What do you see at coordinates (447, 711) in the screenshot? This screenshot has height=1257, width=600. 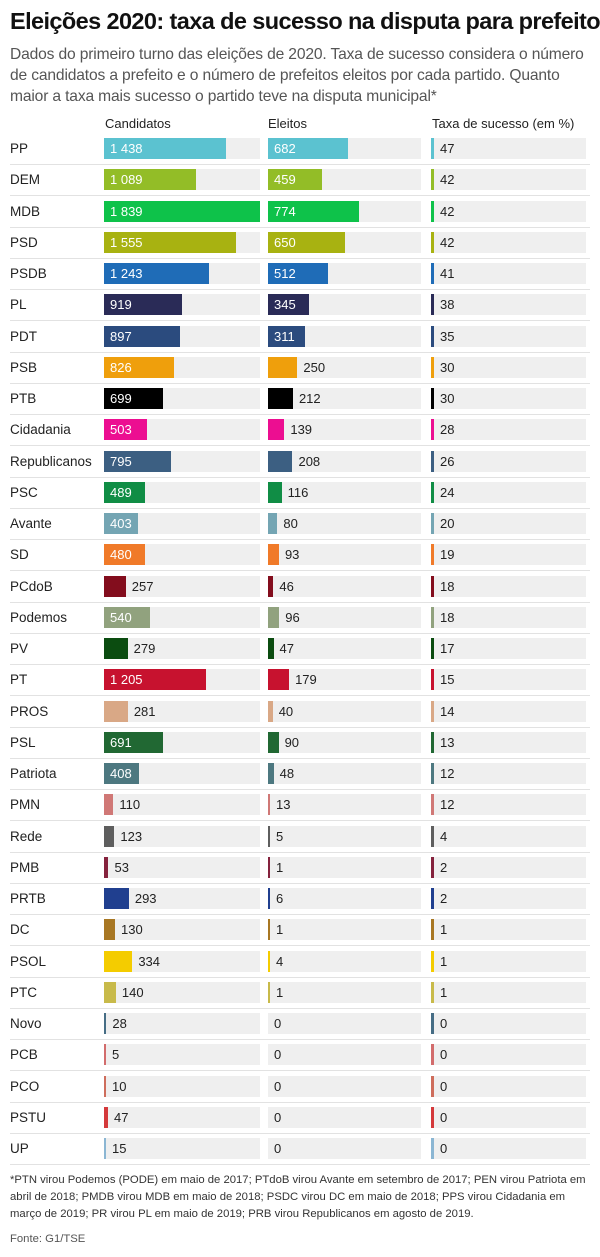 I see `taxa-value-label: 14` at bounding box center [447, 711].